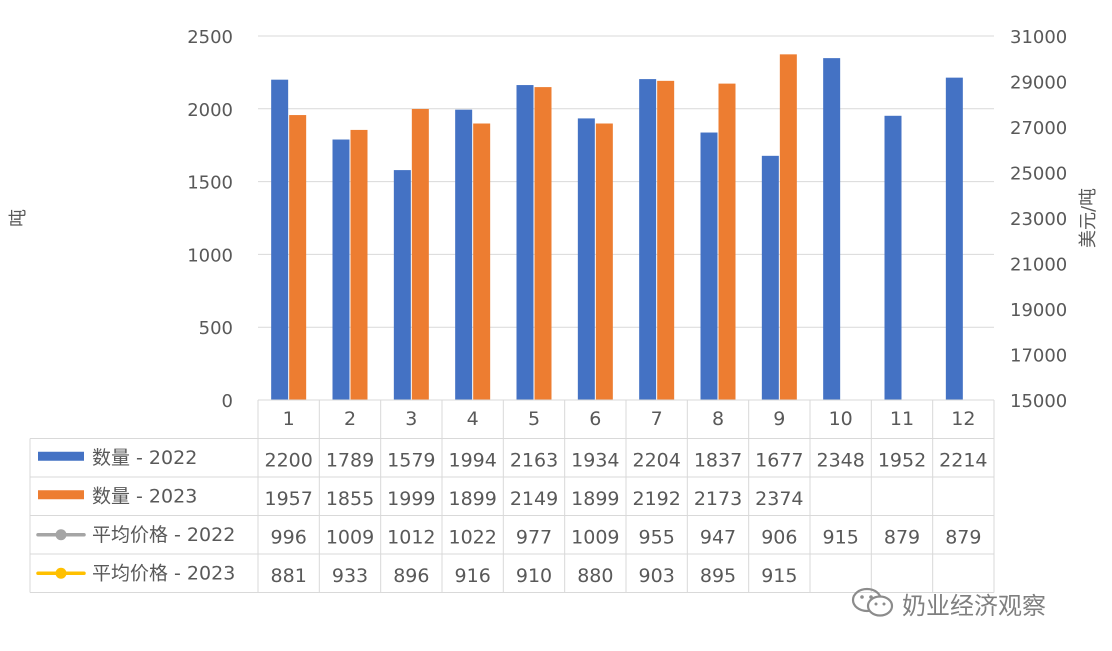 The height and width of the screenshot is (651, 1112). Describe the element at coordinates (473, 576) in the screenshot. I see `data-label: 916` at that location.